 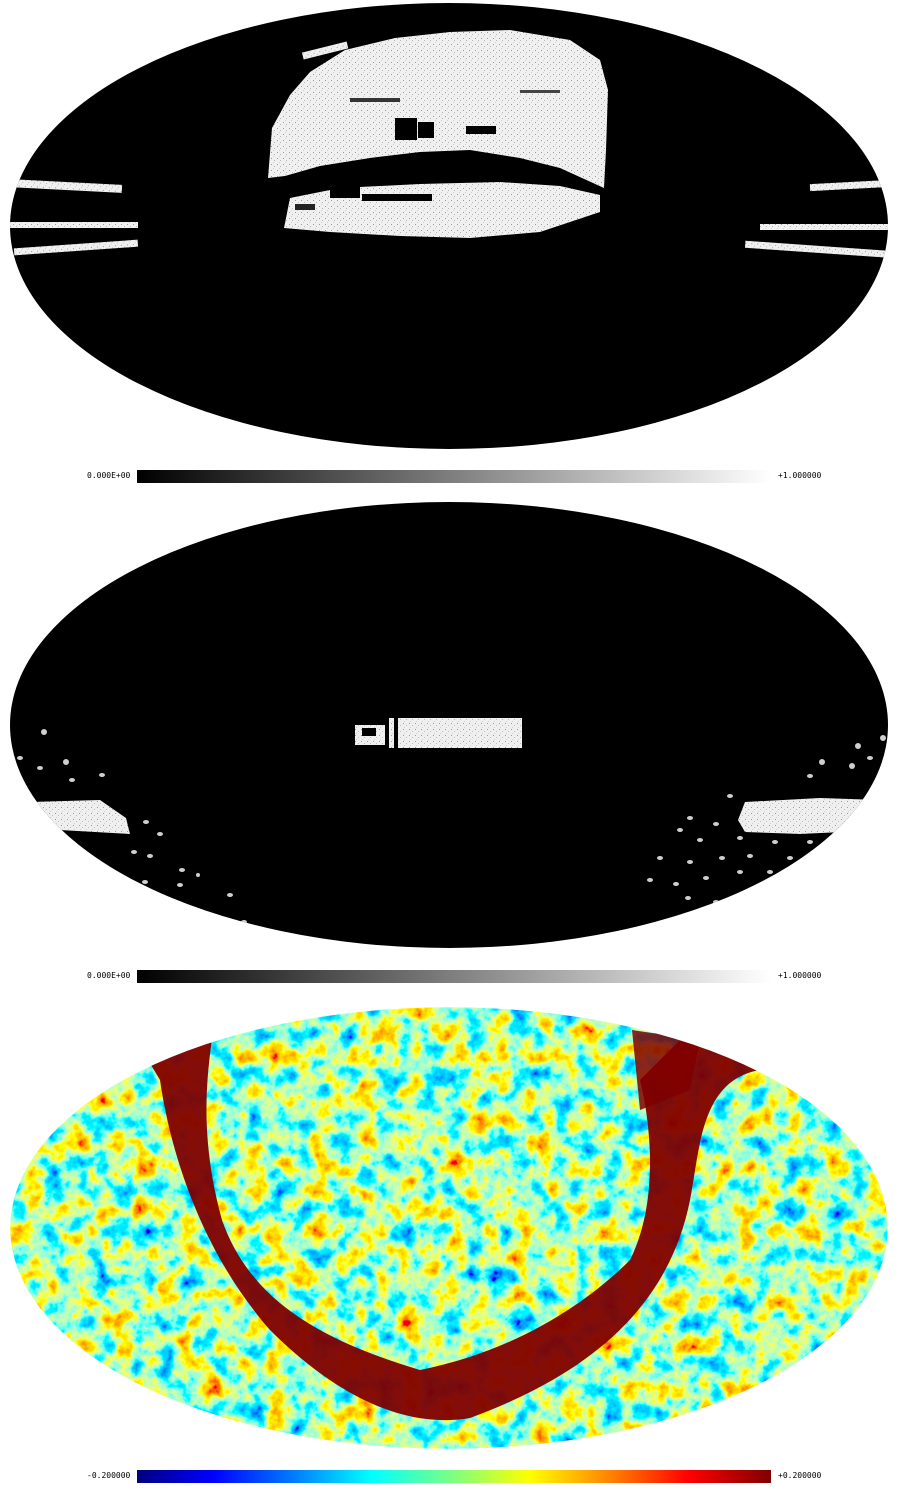 I want to click on colorbar-2: 0.000E+00 +1.000000, so click(x=449, y=978).